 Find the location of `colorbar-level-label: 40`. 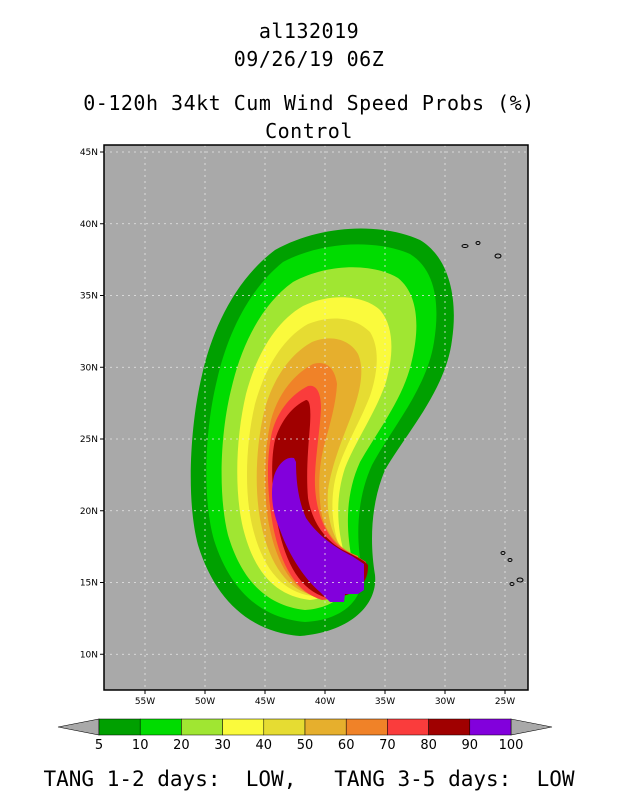

colorbar-level-label: 40 is located at coordinates (264, 745).